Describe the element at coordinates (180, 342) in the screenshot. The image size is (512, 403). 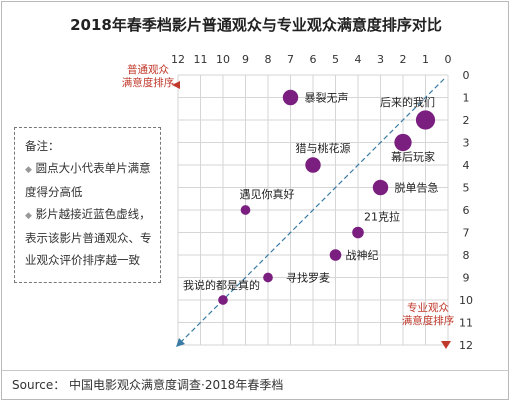
I see `diagonal-arrow-icon` at that location.